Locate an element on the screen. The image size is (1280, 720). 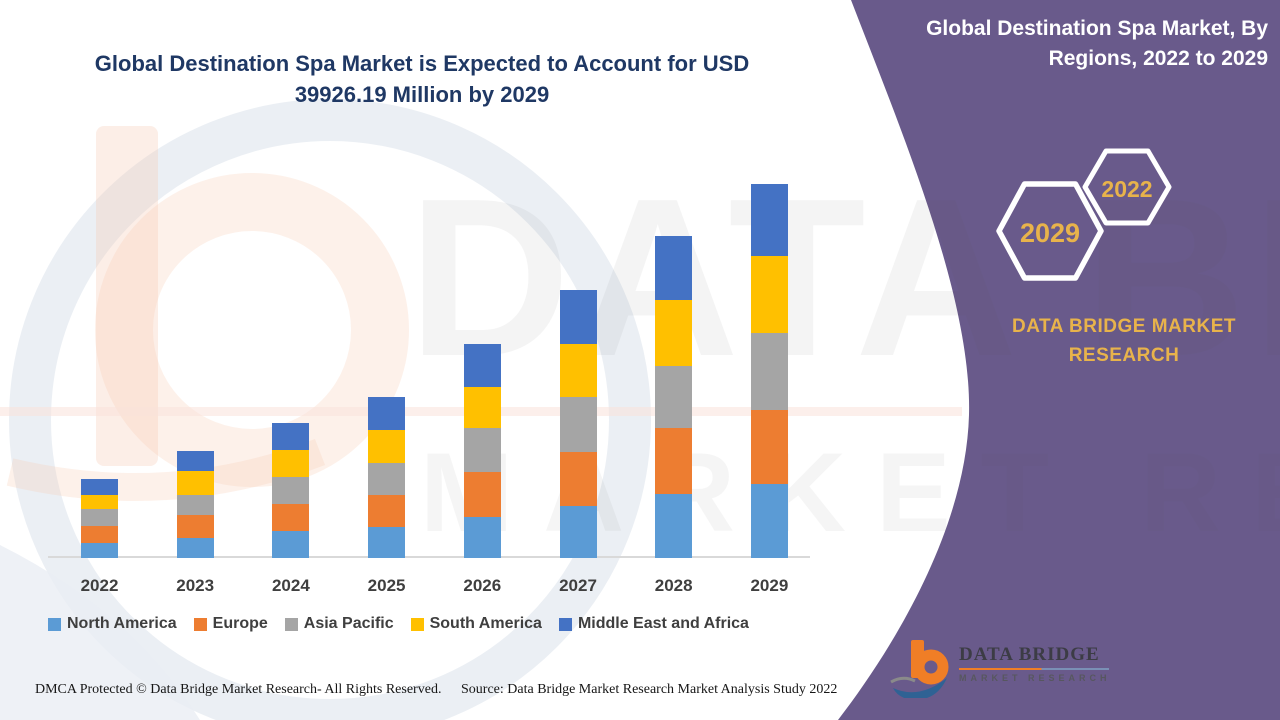
bar-segment-2023-north-america is located at coordinates (195, 547).